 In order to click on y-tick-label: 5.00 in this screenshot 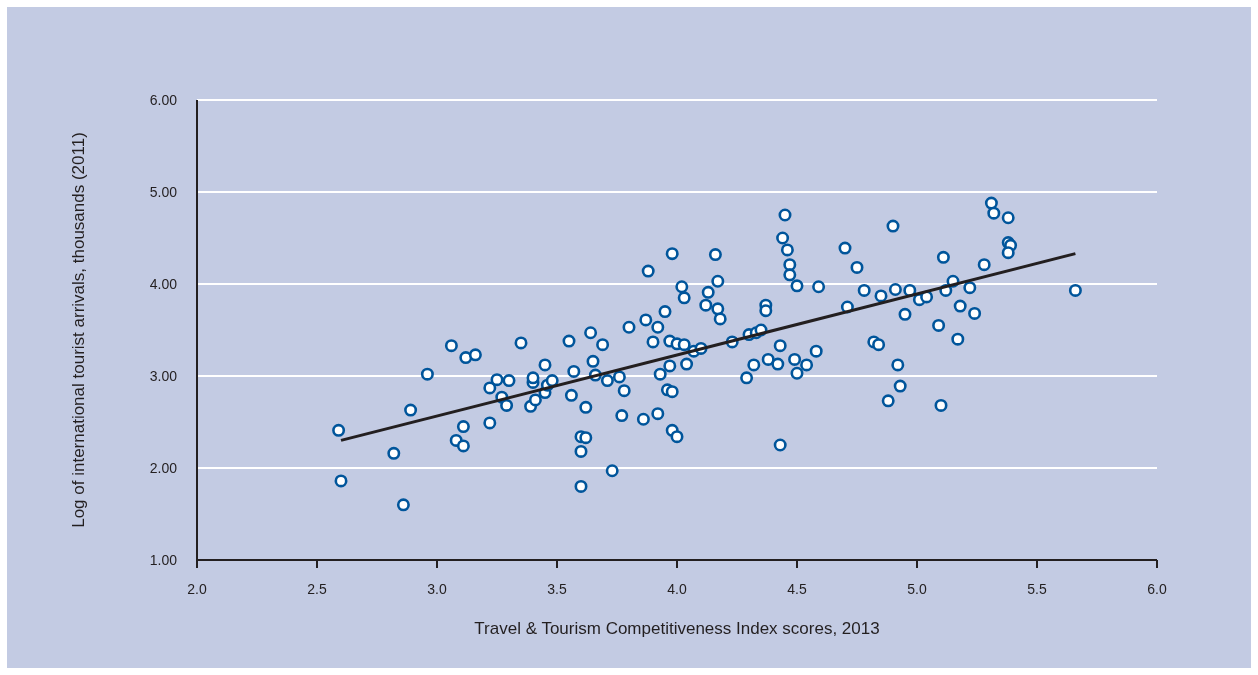, I will do `click(163, 192)`.